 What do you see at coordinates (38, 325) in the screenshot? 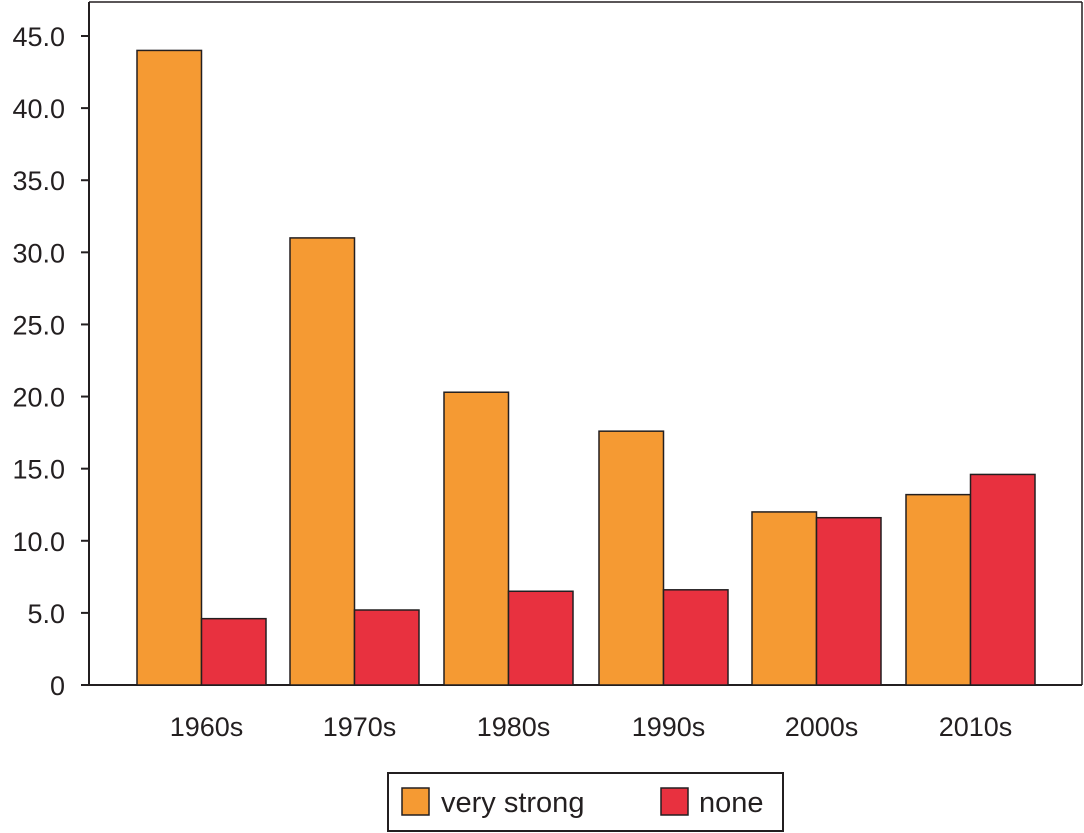
I see `y-tick-label: 25.0` at bounding box center [38, 325].